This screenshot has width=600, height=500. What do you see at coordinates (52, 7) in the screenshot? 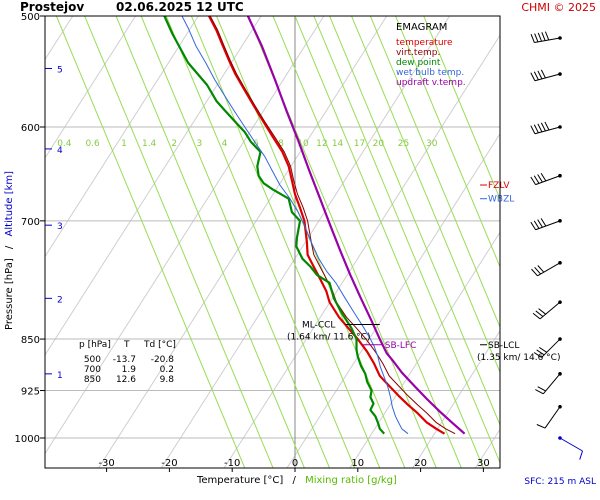
I see `station-title: Prostejov` at bounding box center [52, 7].